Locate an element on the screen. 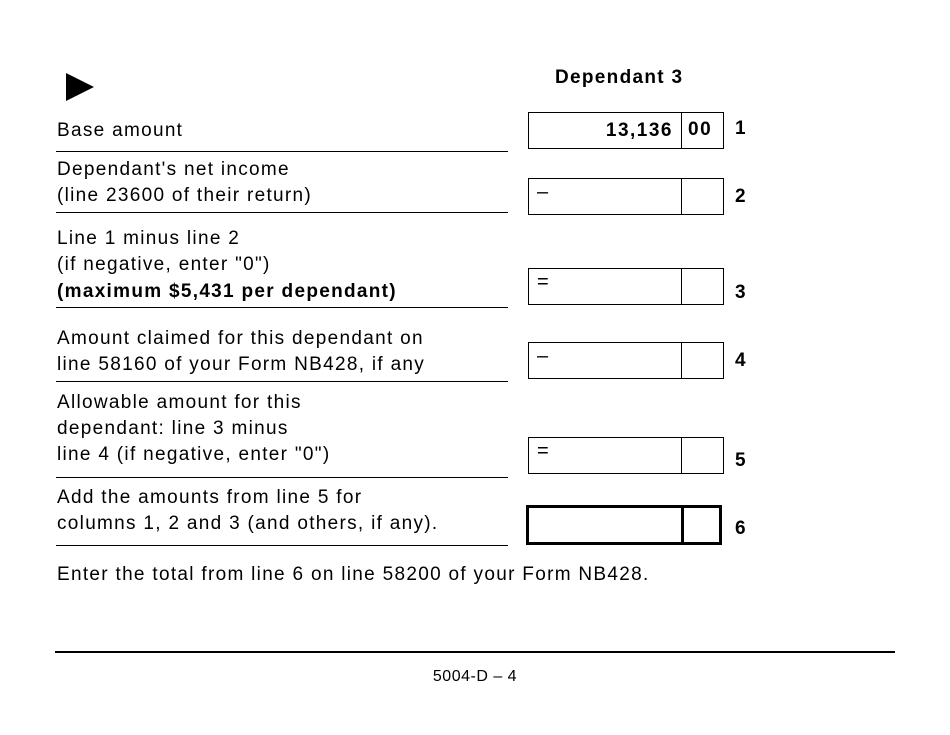 This screenshot has height=735, width=950. line-2-field: – is located at coordinates (626, 196).